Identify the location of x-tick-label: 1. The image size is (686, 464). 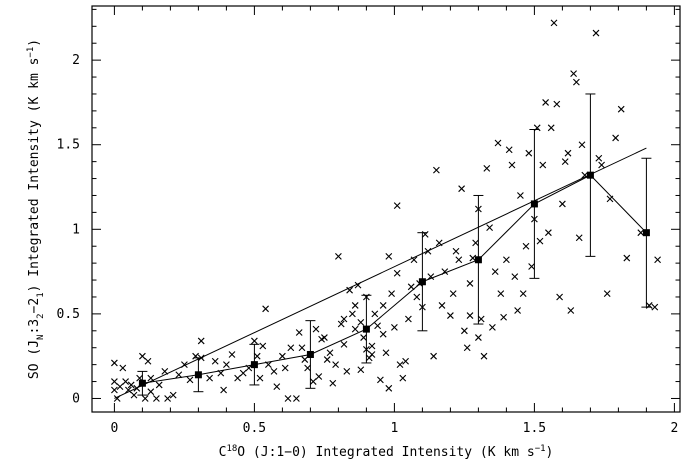
(394, 428).